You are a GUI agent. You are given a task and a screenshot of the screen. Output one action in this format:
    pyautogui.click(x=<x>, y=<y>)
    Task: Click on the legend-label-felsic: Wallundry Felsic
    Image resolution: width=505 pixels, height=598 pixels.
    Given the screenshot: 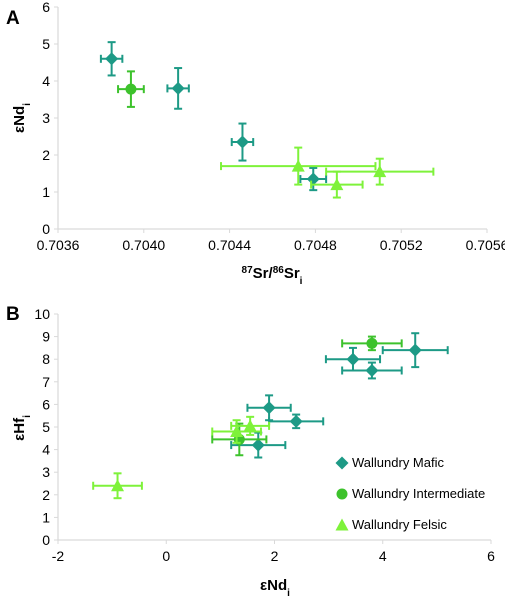 What is the action you would take?
    pyautogui.click(x=399, y=524)
    